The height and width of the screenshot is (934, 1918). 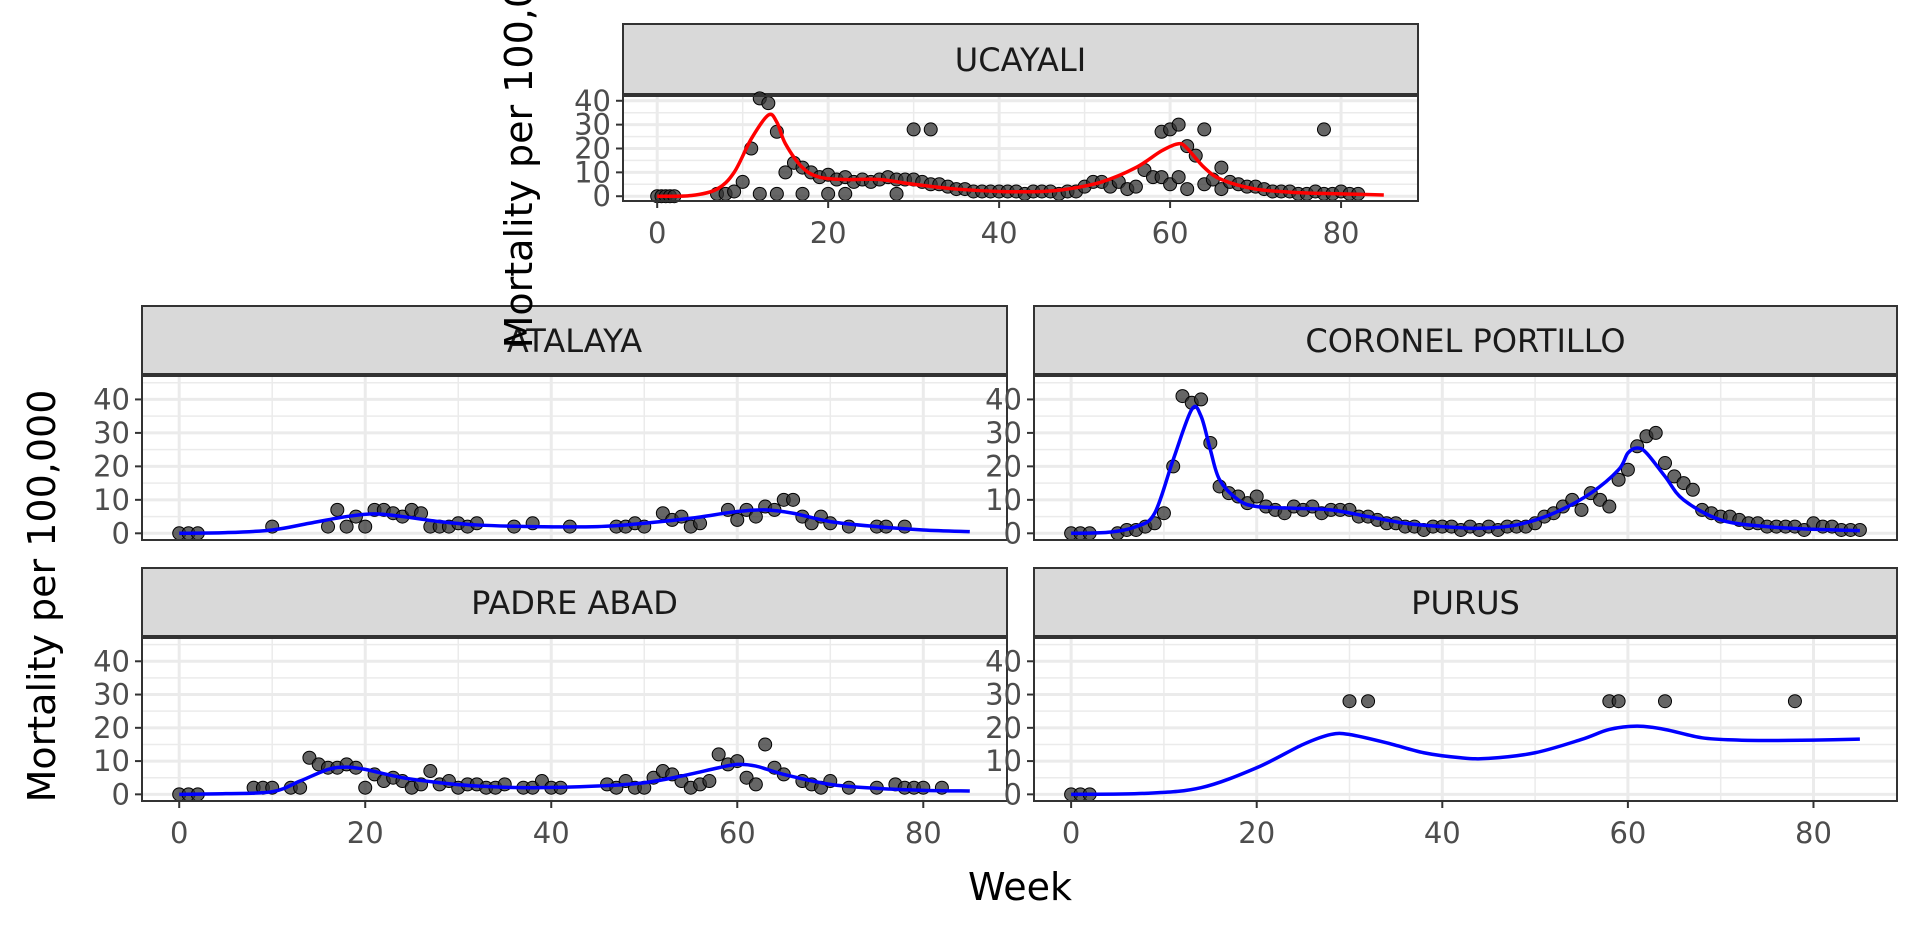 I want to click on facet-title: CORONEL PORTILLO, so click(x=1465, y=341).